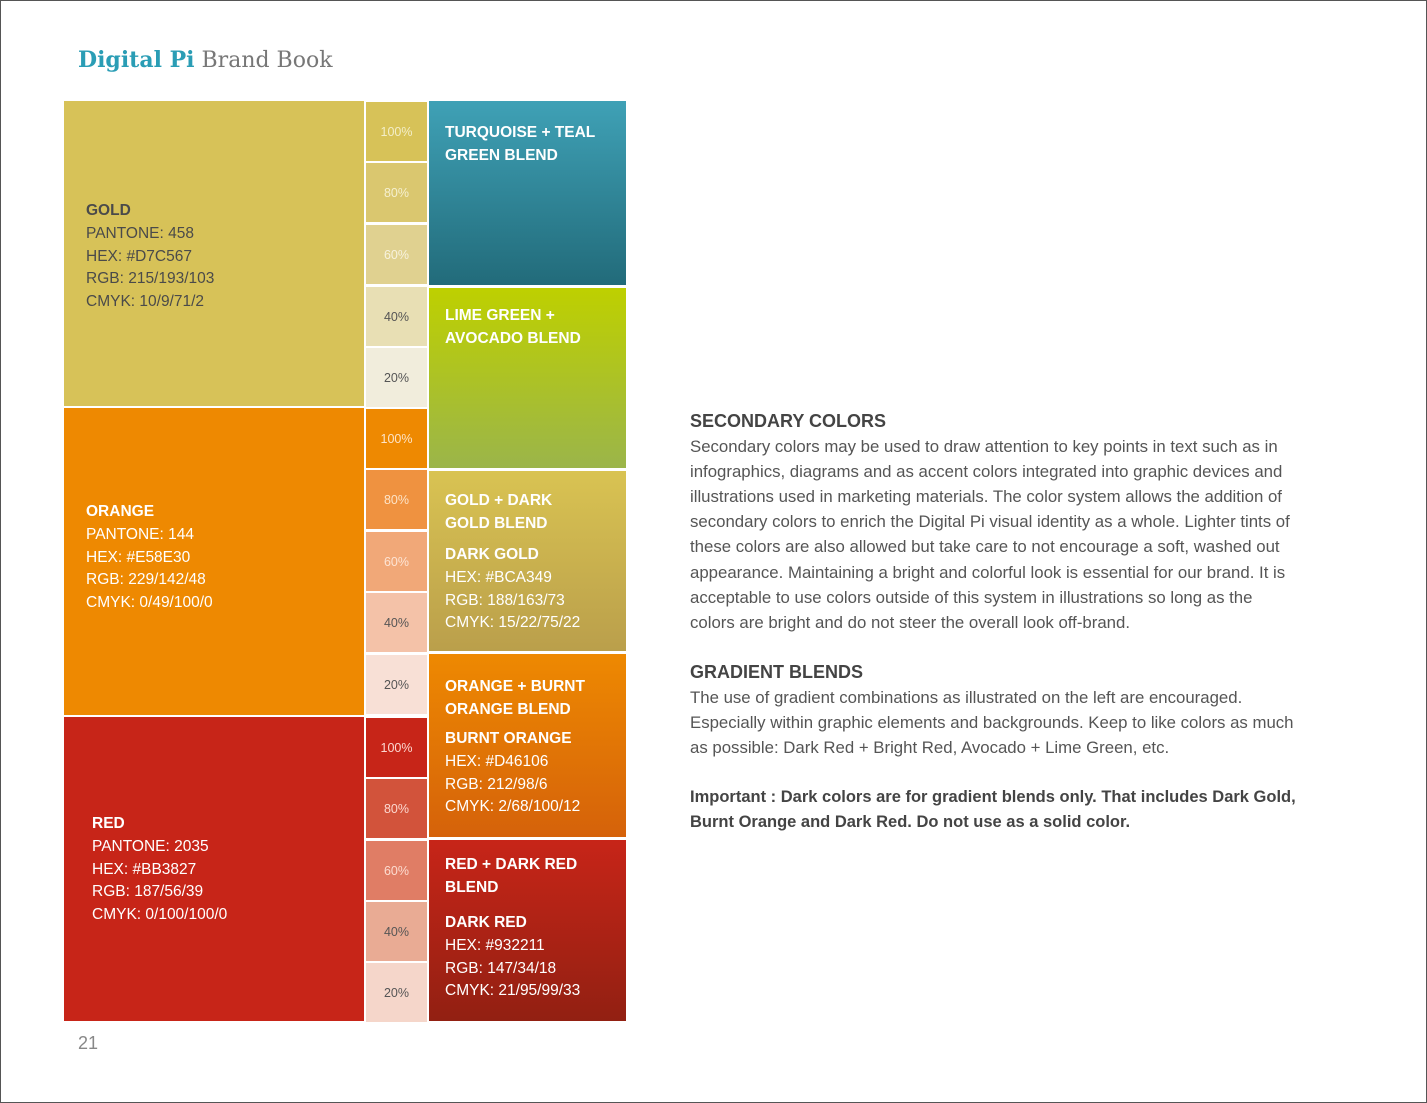 This screenshot has height=1103, width=1427. Describe the element at coordinates (396, 622) in the screenshot. I see `orange-tint-40: 40%` at that location.